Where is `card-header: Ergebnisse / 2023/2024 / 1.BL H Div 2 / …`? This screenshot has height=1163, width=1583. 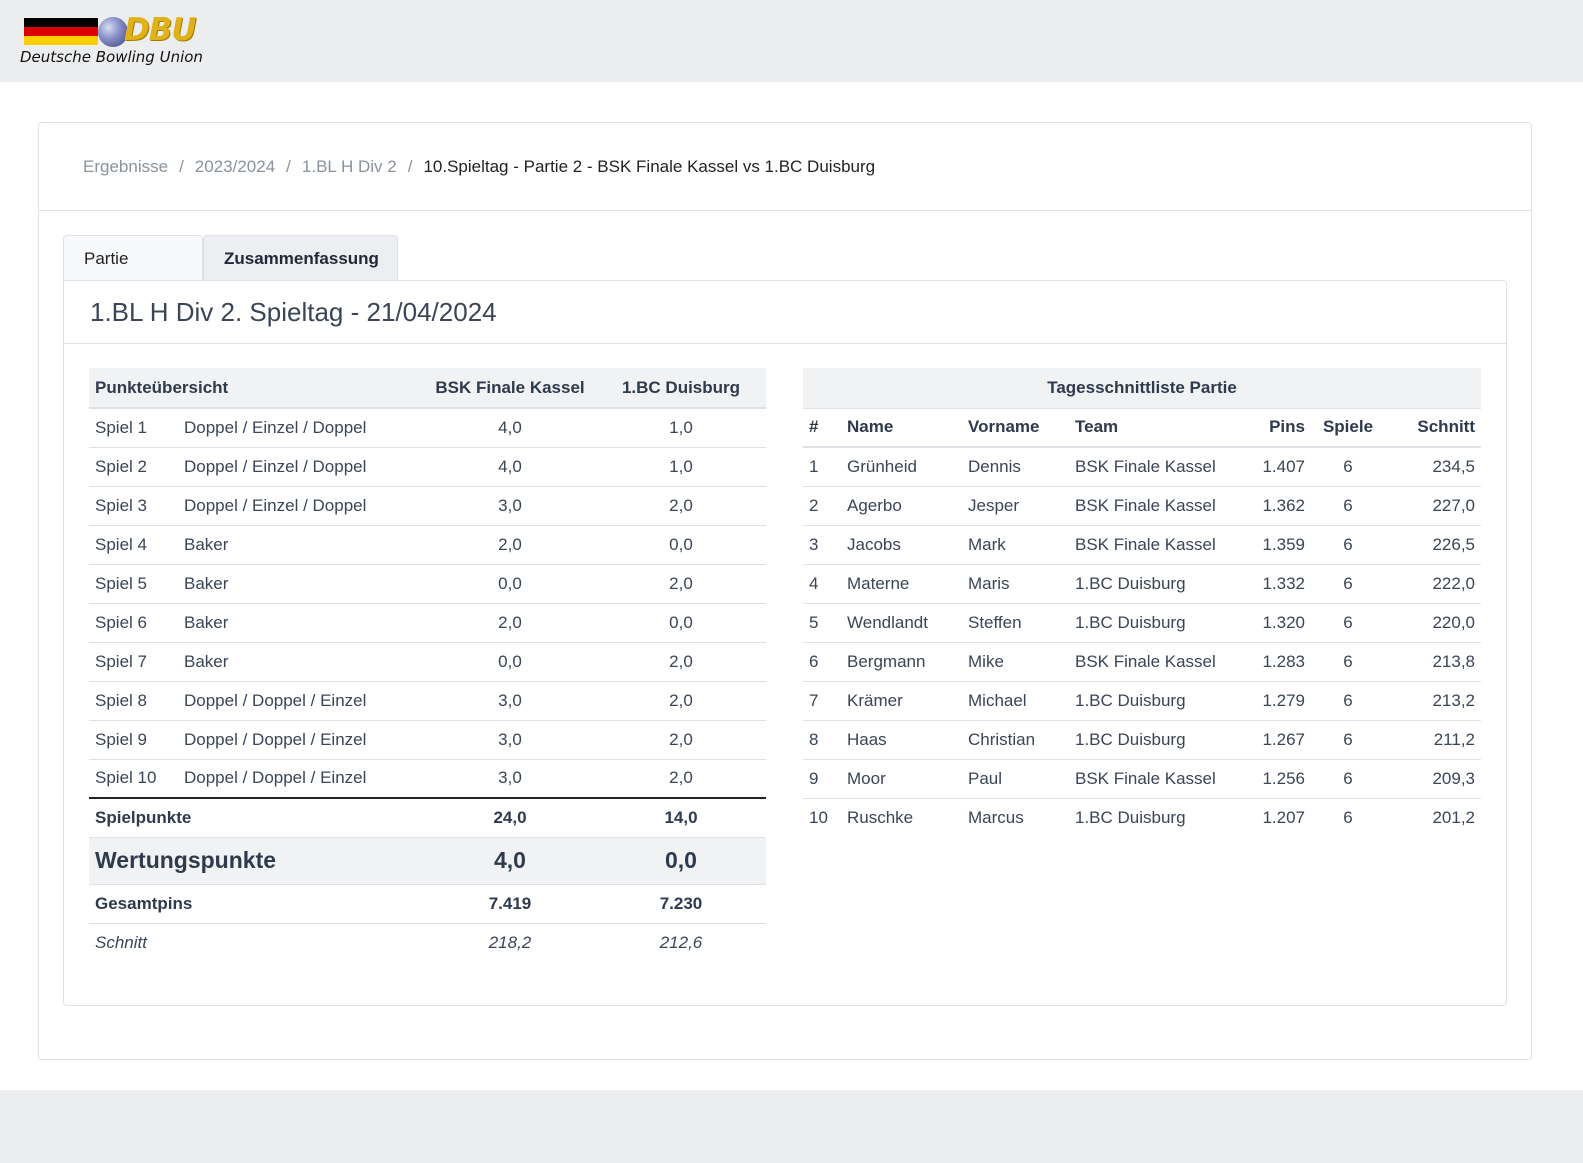 card-header: Ergebnisse / 2023/2024 / 1.BL H Div 2 / … is located at coordinates (785, 167).